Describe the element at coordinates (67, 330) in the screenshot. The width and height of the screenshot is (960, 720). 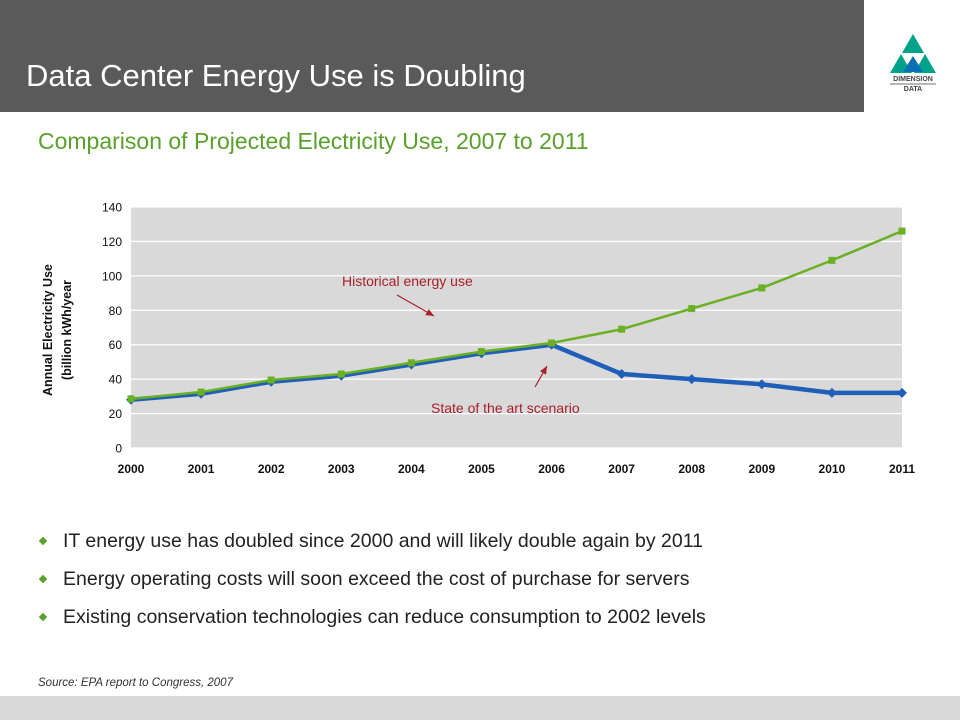
I see `y-axis-label-line2: (billion kWh/year` at that location.